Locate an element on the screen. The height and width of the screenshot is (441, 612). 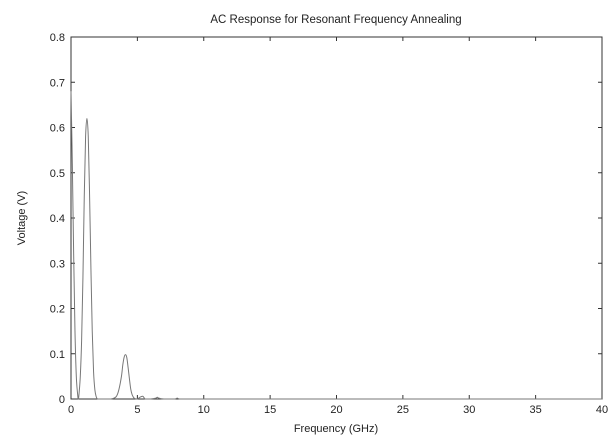
y-tick-label: 0.4 is located at coordinates (57, 219).